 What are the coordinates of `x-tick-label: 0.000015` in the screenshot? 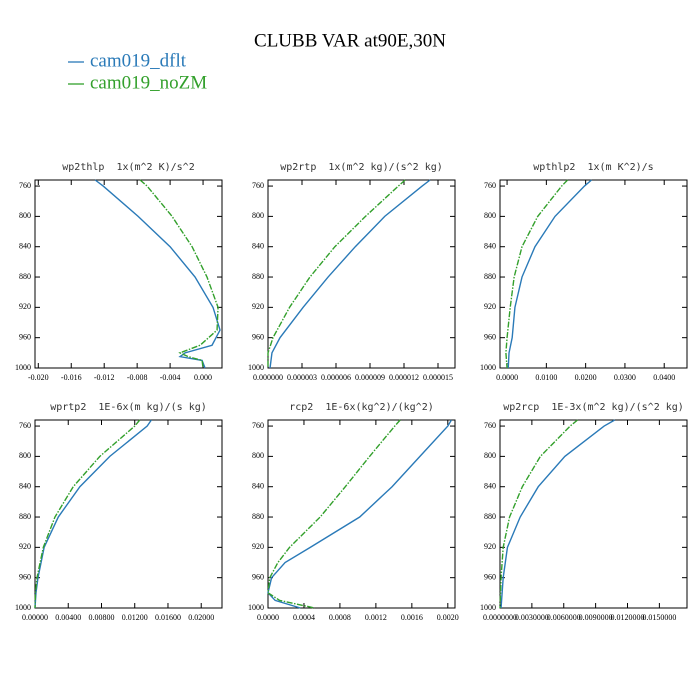 It's located at (438, 377).